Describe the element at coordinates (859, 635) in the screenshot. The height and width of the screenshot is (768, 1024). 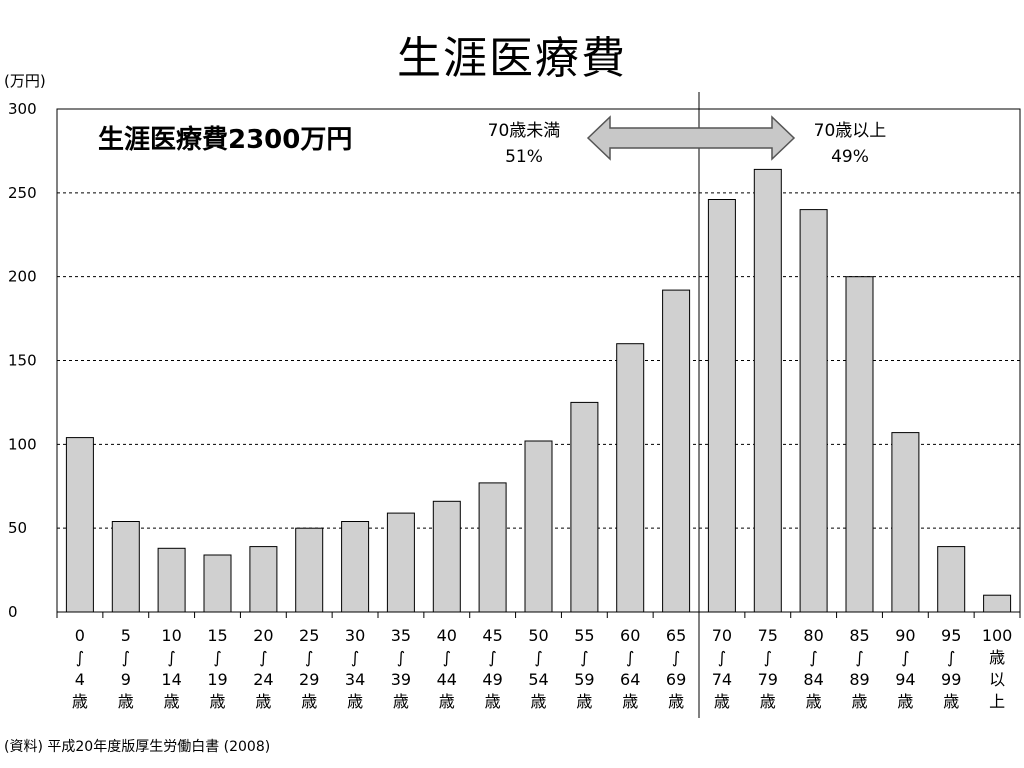
I see `x-tick-label: 85` at that location.